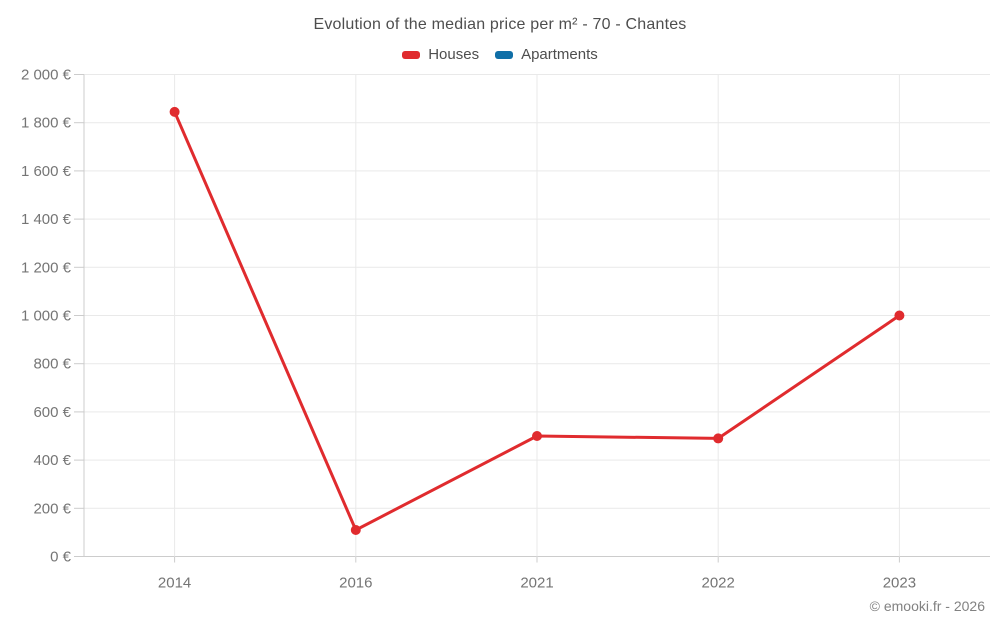 The height and width of the screenshot is (625, 1000). I want to click on legend-label-apartments: Apartments, so click(559, 54).